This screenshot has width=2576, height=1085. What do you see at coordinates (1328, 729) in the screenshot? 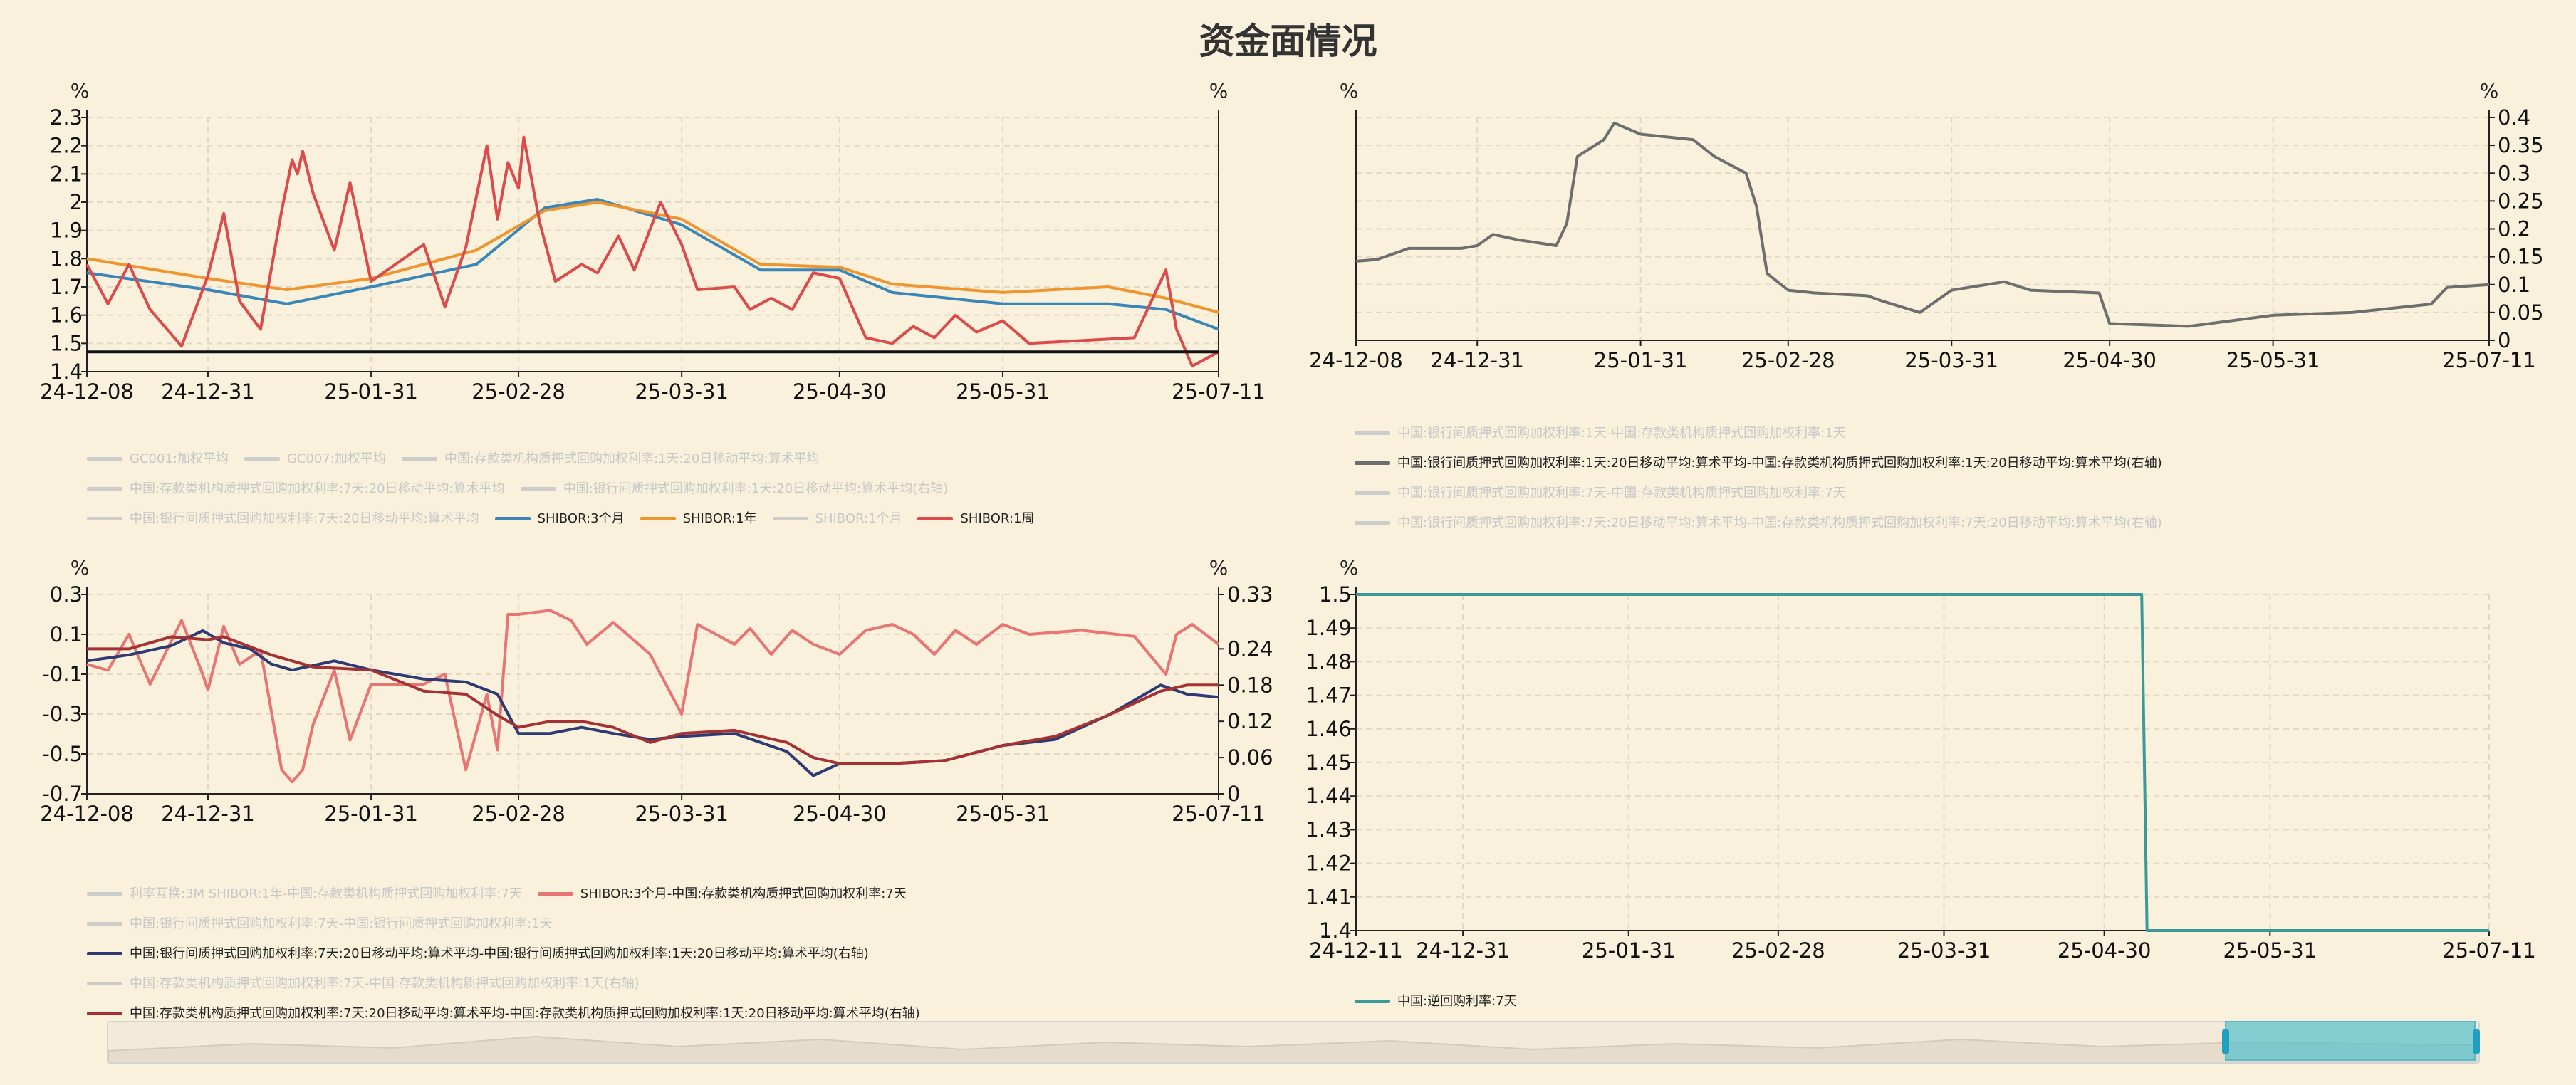
I see `y-tick-label: 1.46` at bounding box center [1328, 729].